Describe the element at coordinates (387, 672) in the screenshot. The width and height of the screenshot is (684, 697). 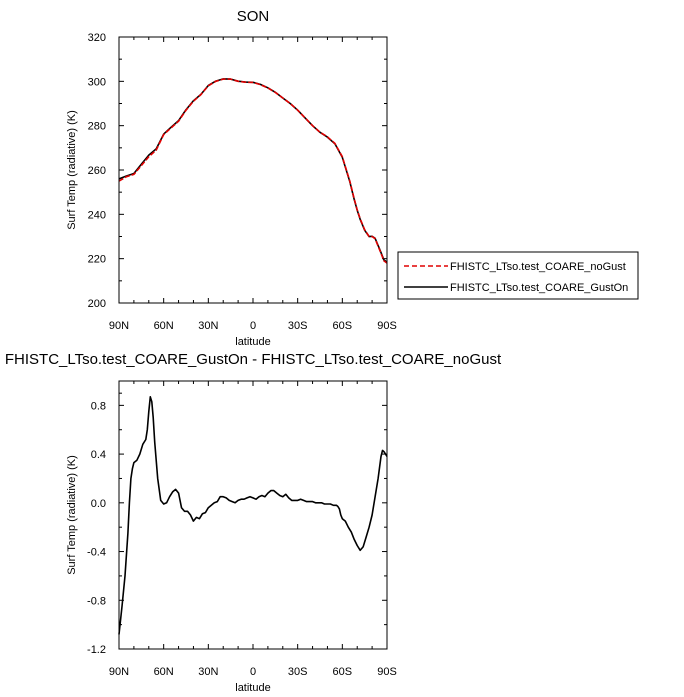
I see `bottom-chart-x-tick-label: 90S` at that location.